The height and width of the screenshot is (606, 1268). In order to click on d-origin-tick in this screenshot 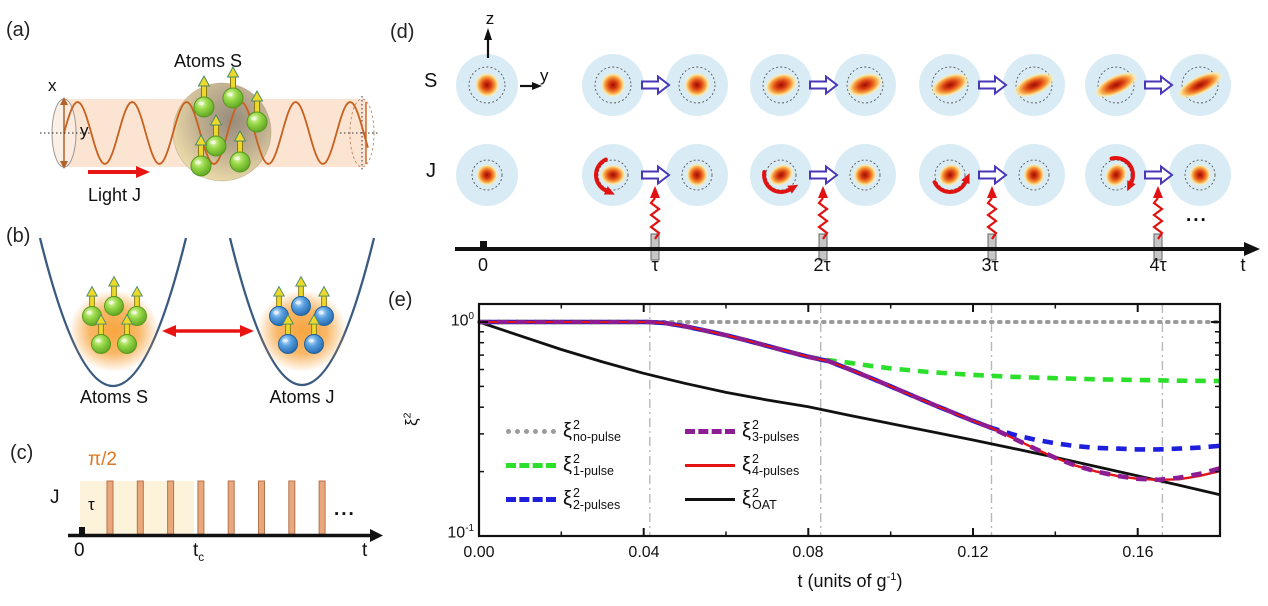, I will do `click(483, 245)`.